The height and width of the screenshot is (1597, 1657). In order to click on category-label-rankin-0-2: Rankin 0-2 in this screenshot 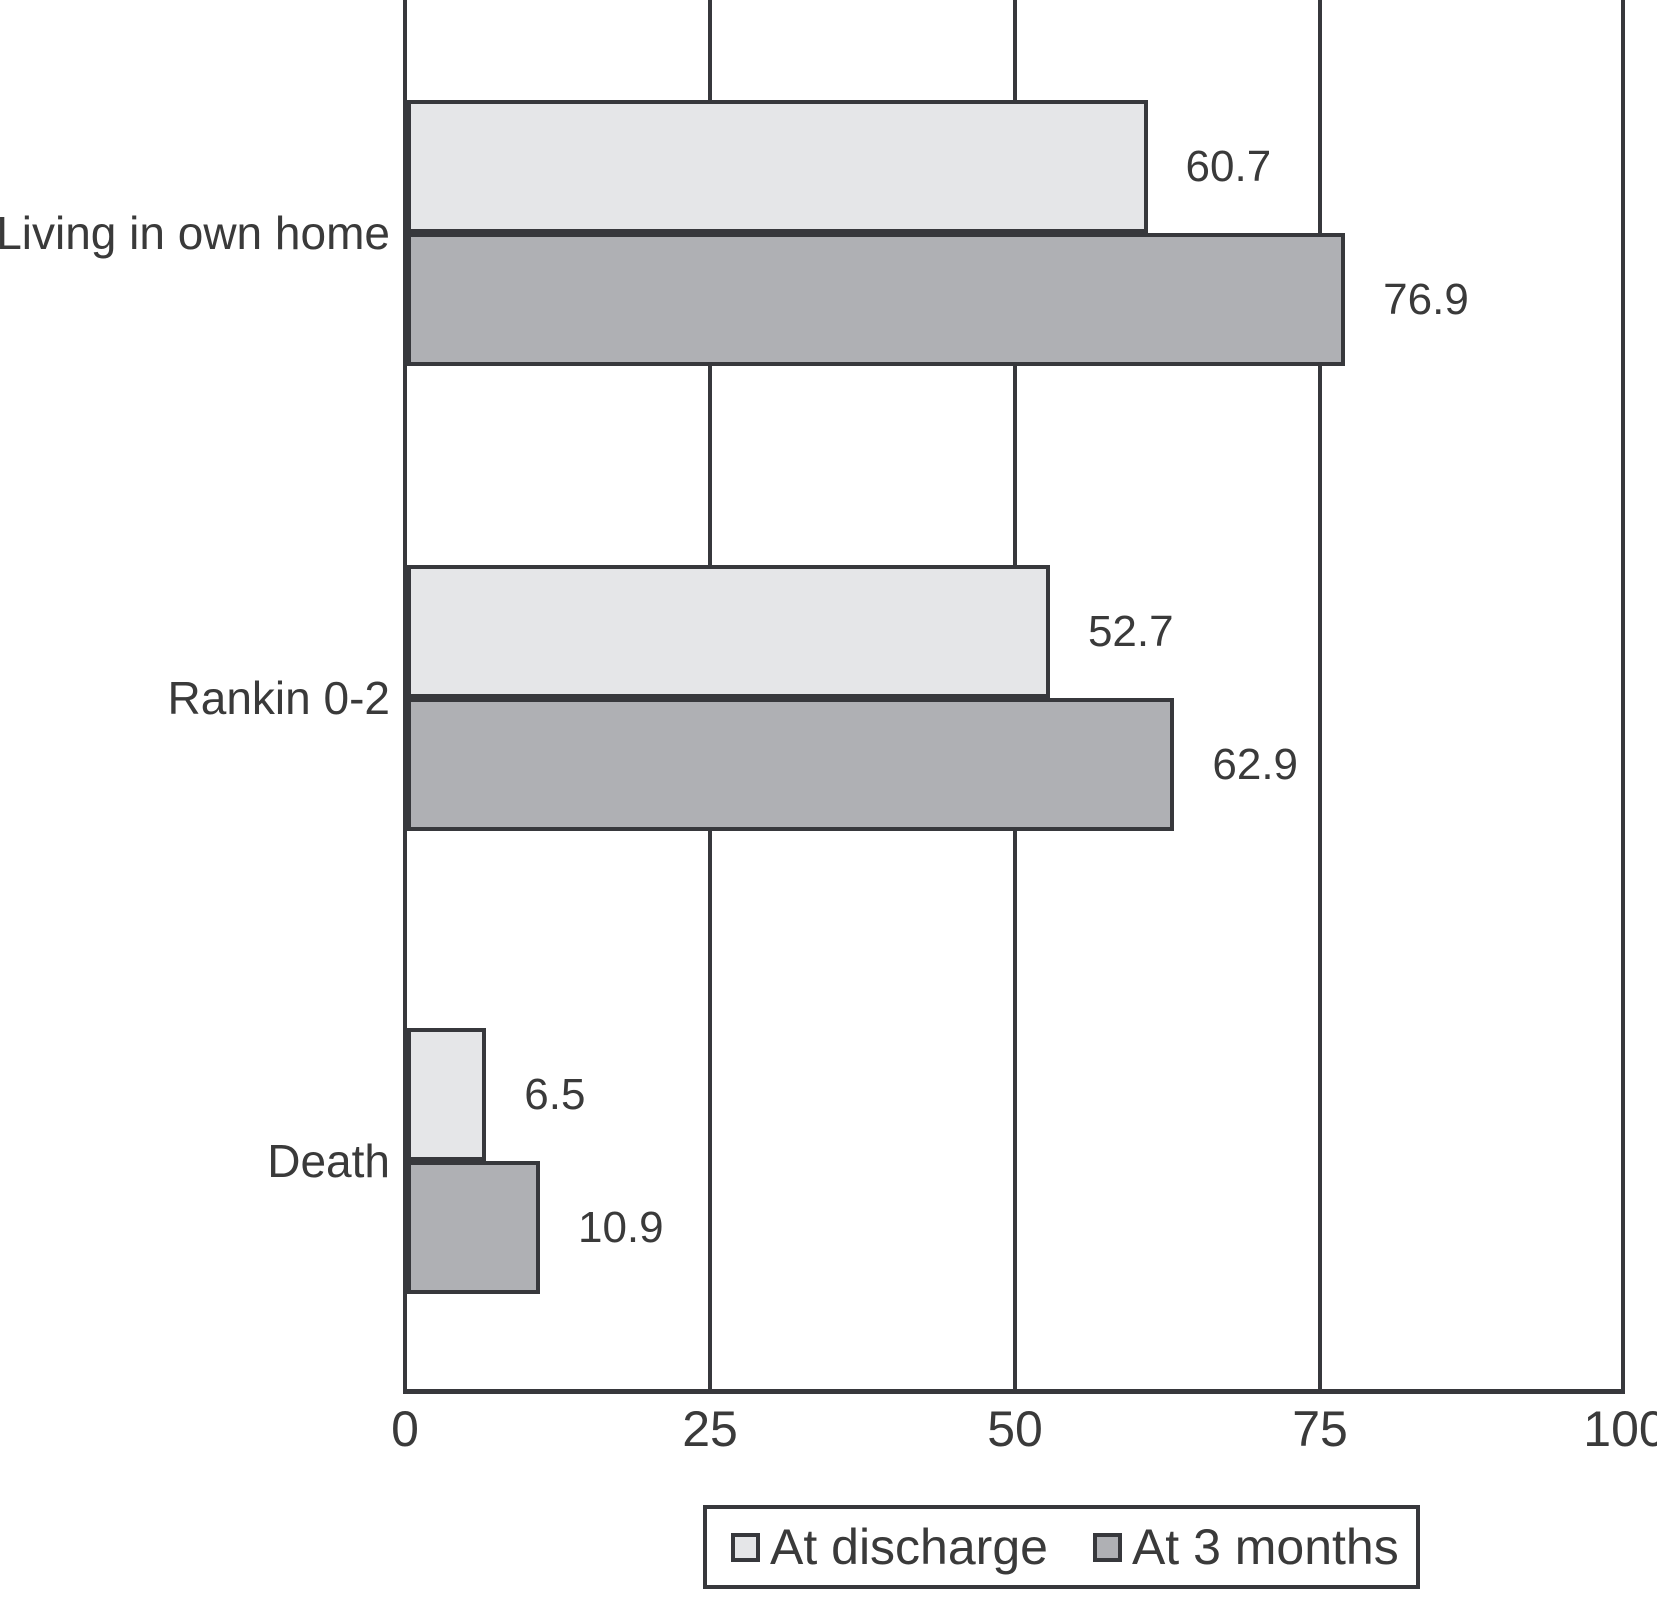, I will do `click(278, 698)`.